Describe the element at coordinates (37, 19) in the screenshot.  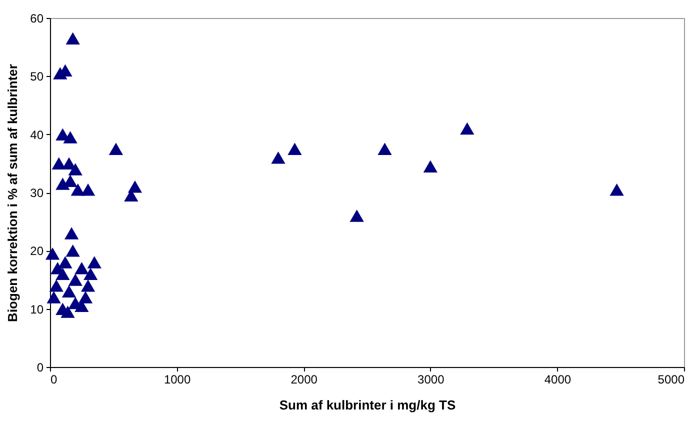
I see `y-tick-label: 60` at that location.